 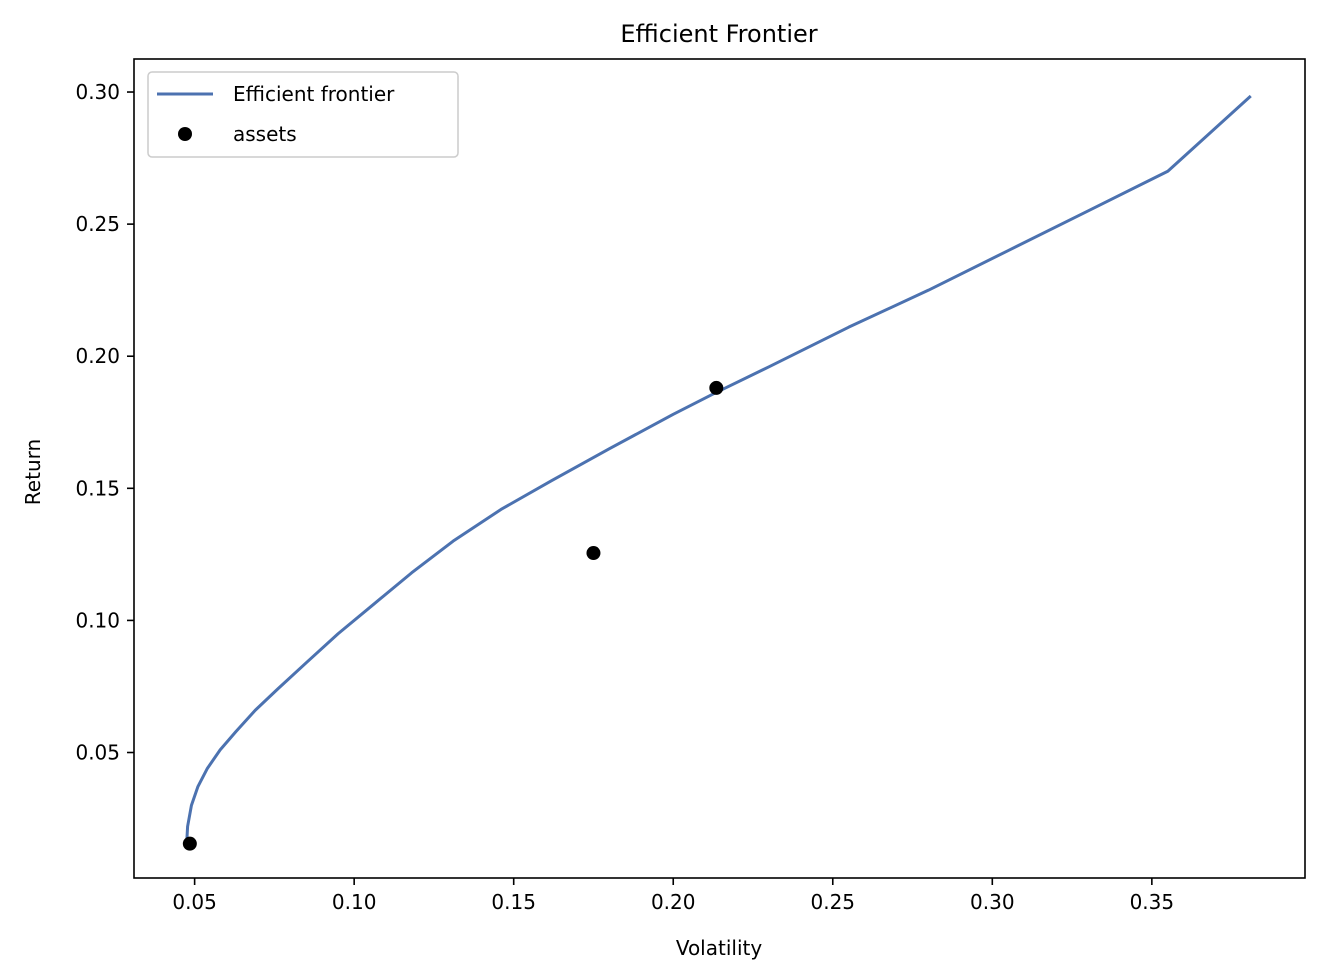 What do you see at coordinates (513, 902) in the screenshot?
I see `x-tick-label: 0.15` at bounding box center [513, 902].